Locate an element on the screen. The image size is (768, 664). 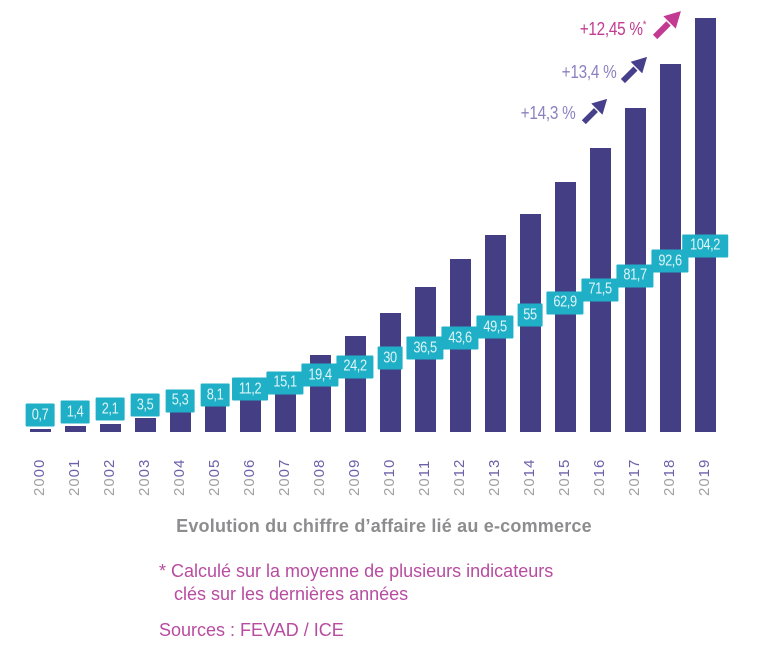
value-badge-2003: 3,5 is located at coordinates (145, 405).